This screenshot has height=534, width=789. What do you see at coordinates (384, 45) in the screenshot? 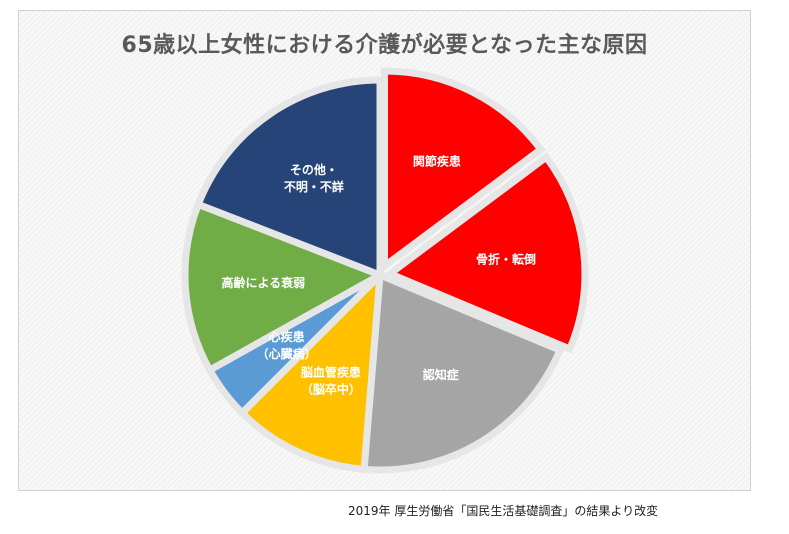
I see `chart-title: 65歳以上女性における介護が必要となった主な原因` at bounding box center [384, 45].